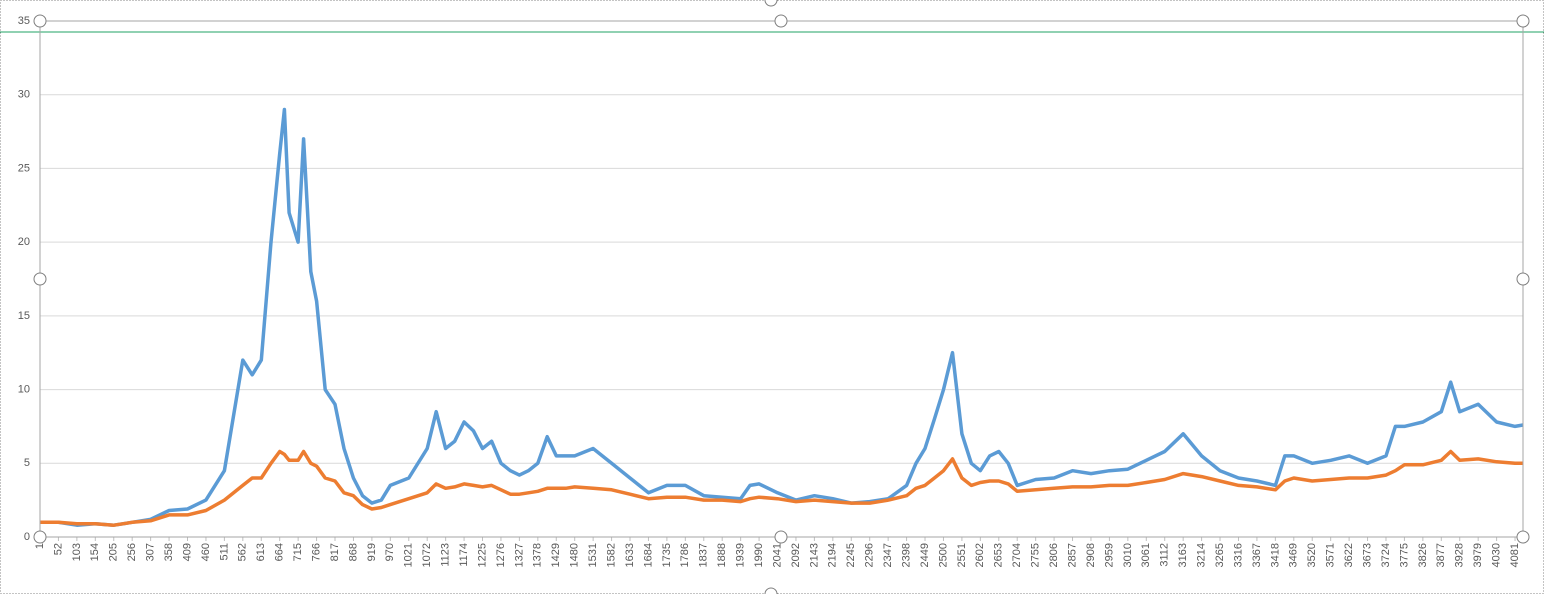 This screenshot has height=594, width=1544. I want to click on x-tick-label: 1, so click(40, 546).